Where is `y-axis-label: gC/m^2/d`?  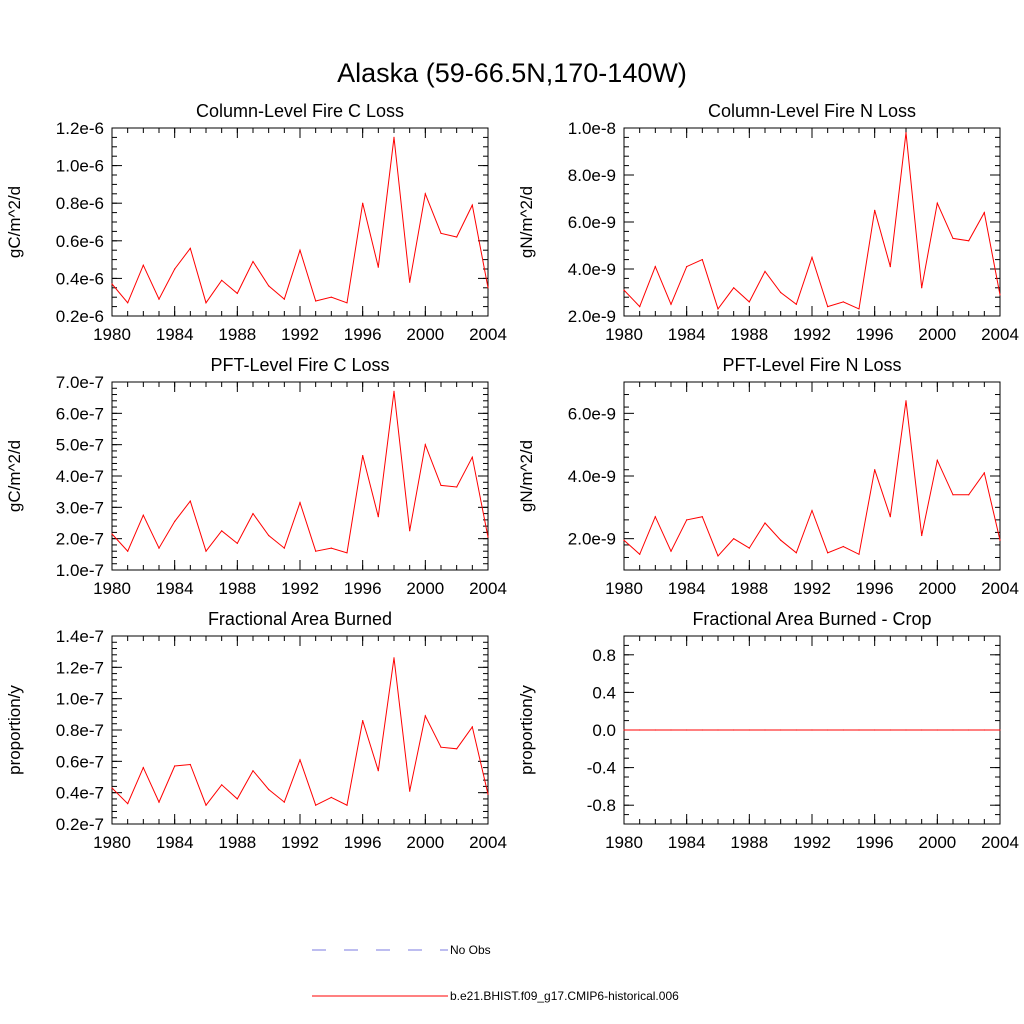 y-axis-label: gC/m^2/d is located at coordinates (14, 222).